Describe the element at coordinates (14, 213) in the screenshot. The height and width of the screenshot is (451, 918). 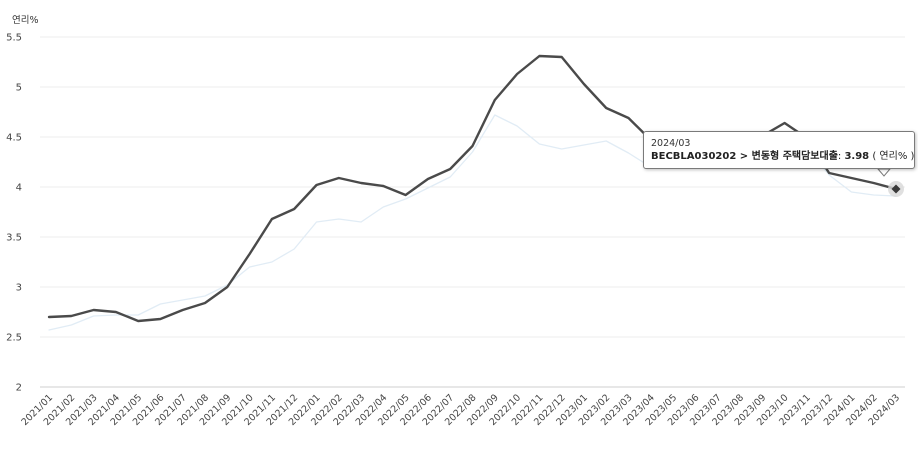
I see `y-axis-ticks: 2 2.5 3 3.5 4 4.5 5 5.5` at that location.